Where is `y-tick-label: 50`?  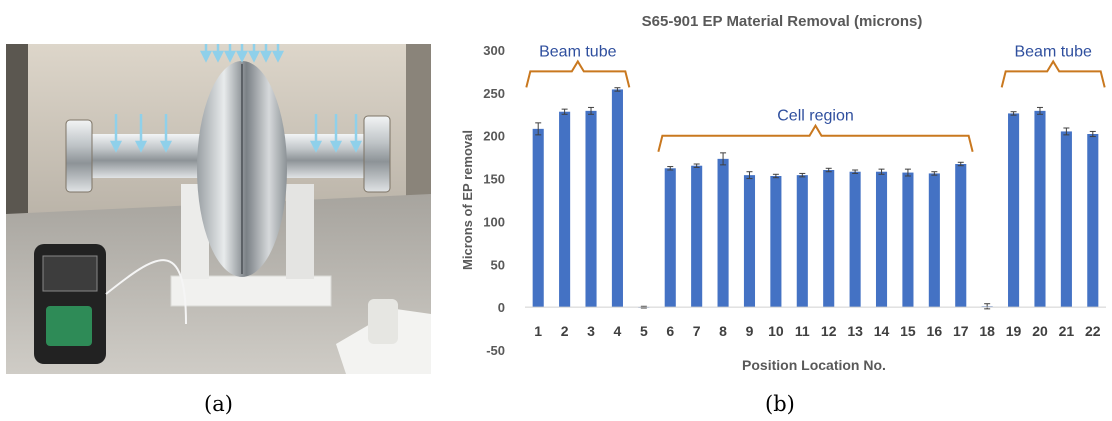 y-tick-label: 50 is located at coordinates (498, 264).